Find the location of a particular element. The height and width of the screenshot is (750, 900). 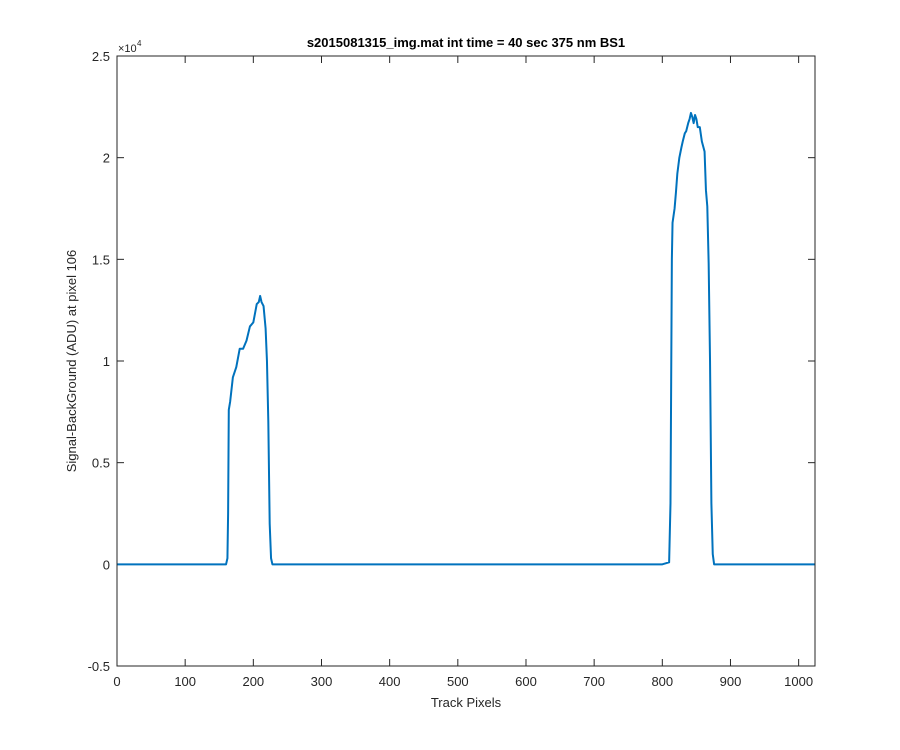

x-tick-label: 800 is located at coordinates (662, 681).